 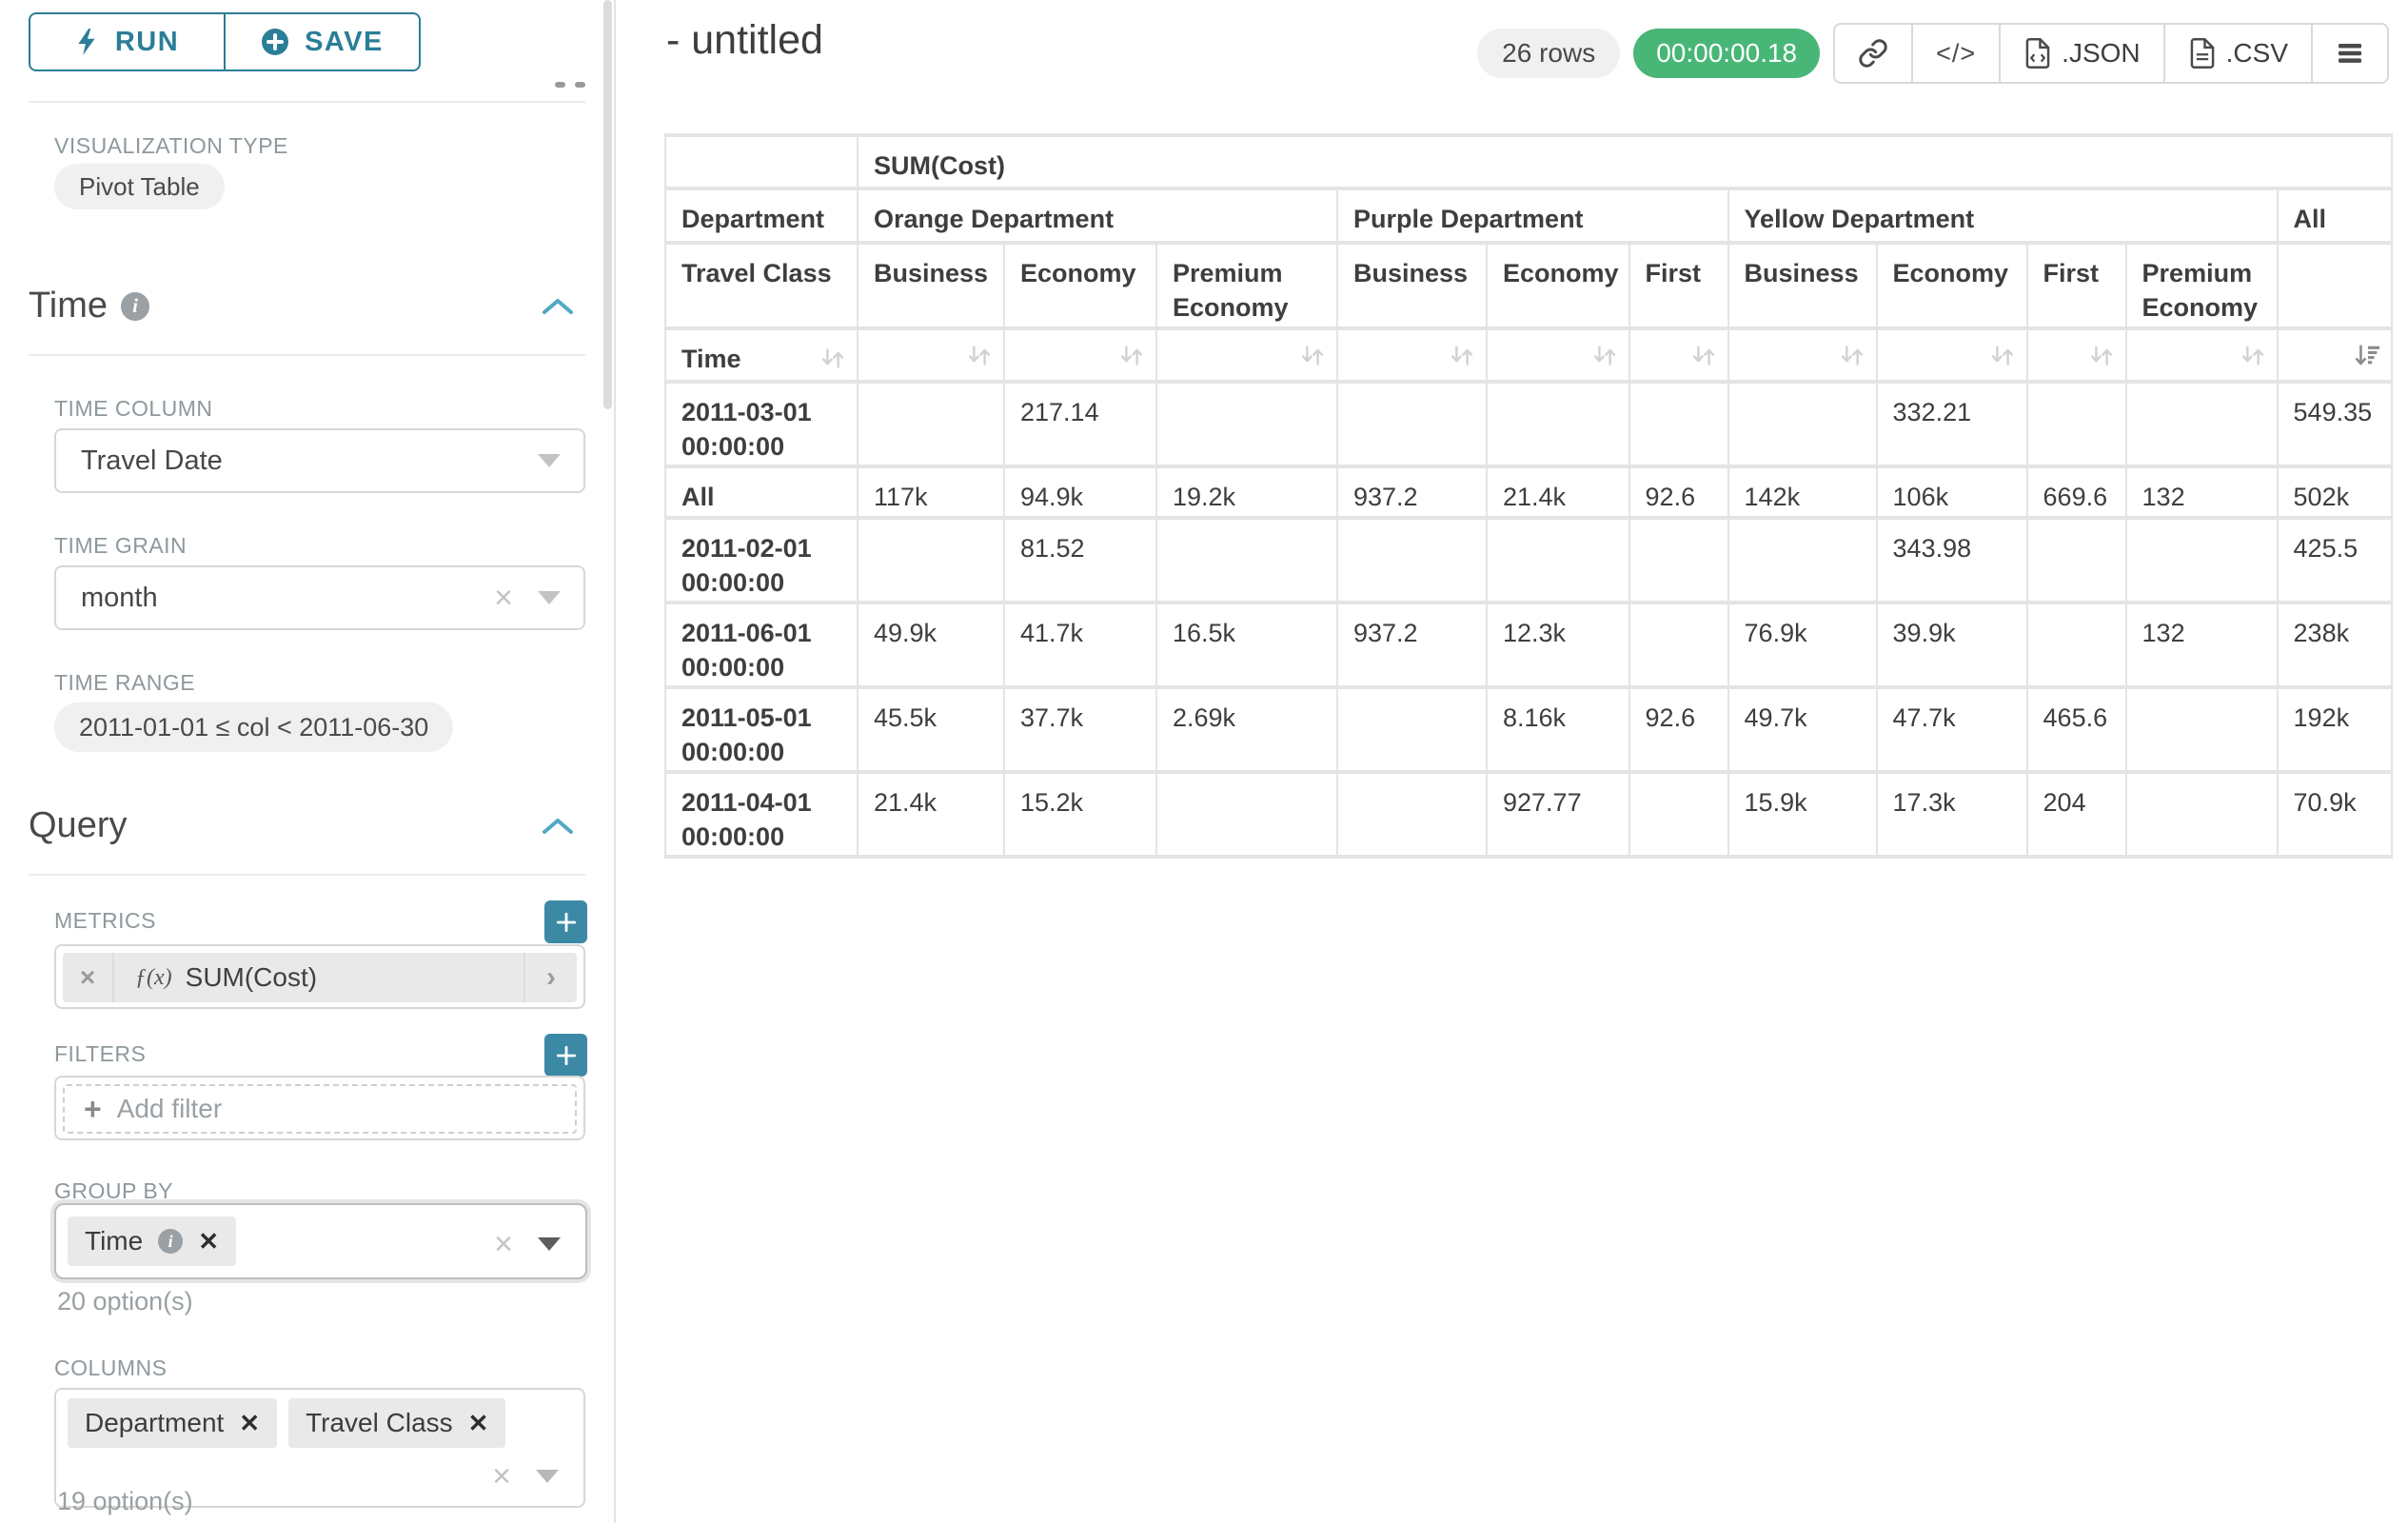 I want to click on pivot-value-cell: 81.52, so click(x=1080, y=560).